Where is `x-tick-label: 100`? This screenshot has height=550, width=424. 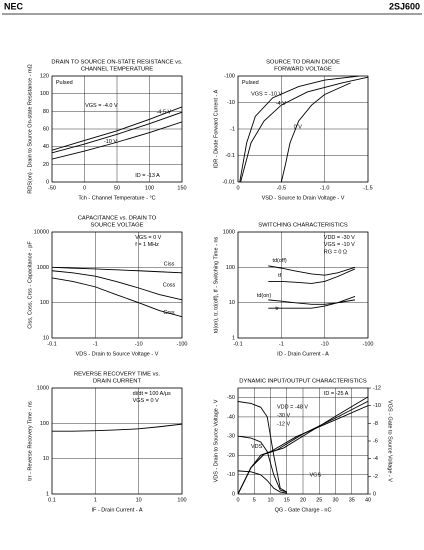
x-tick-label: 100 is located at coordinates (181, 500).